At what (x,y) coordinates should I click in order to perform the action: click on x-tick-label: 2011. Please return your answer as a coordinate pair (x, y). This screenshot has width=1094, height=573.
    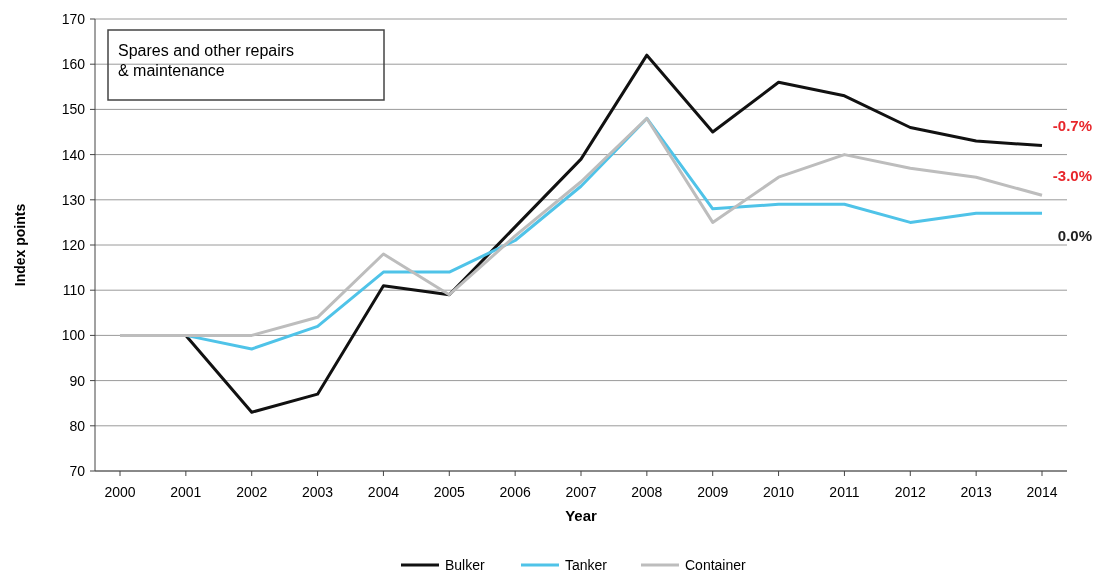
    Looking at the image, I should click on (844, 492).